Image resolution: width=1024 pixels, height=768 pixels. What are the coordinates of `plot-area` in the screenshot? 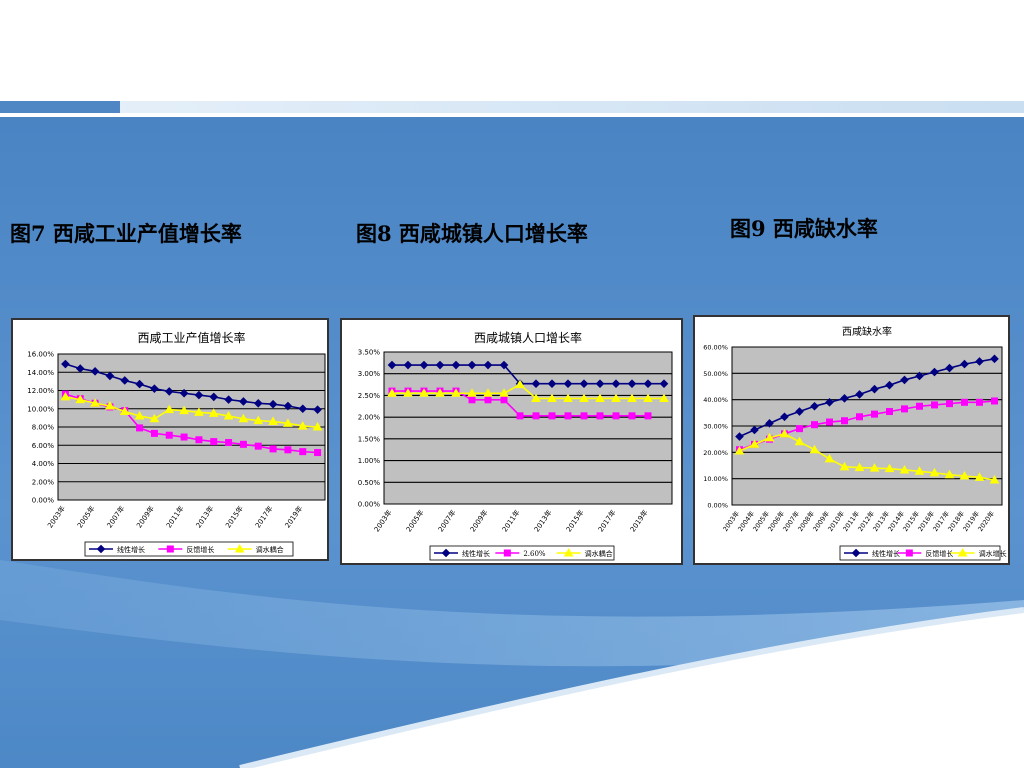 It's located at (528, 428).